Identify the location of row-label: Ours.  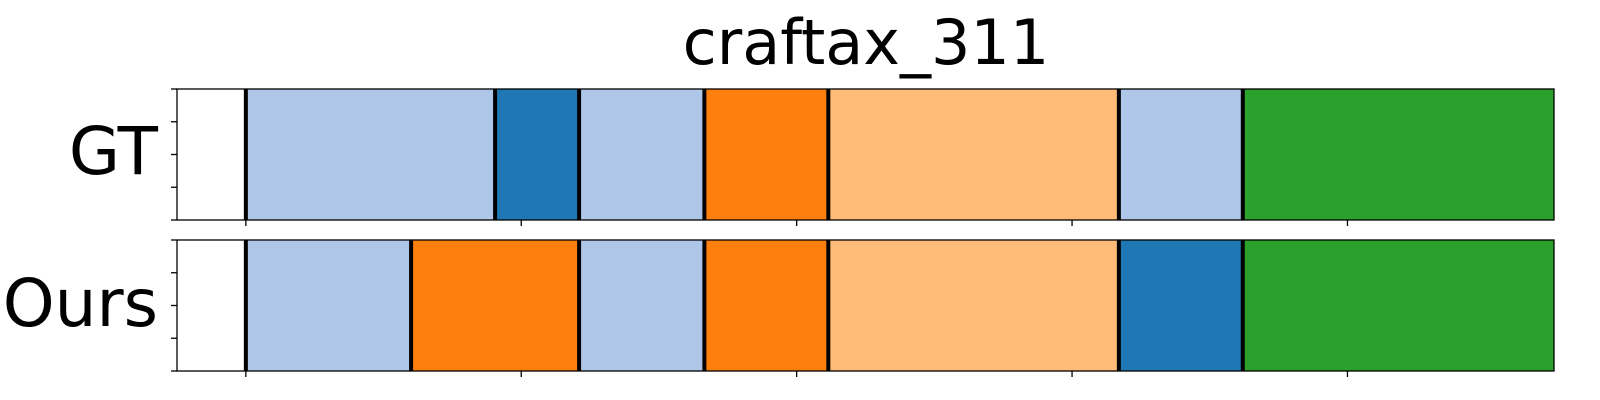
(80, 303).